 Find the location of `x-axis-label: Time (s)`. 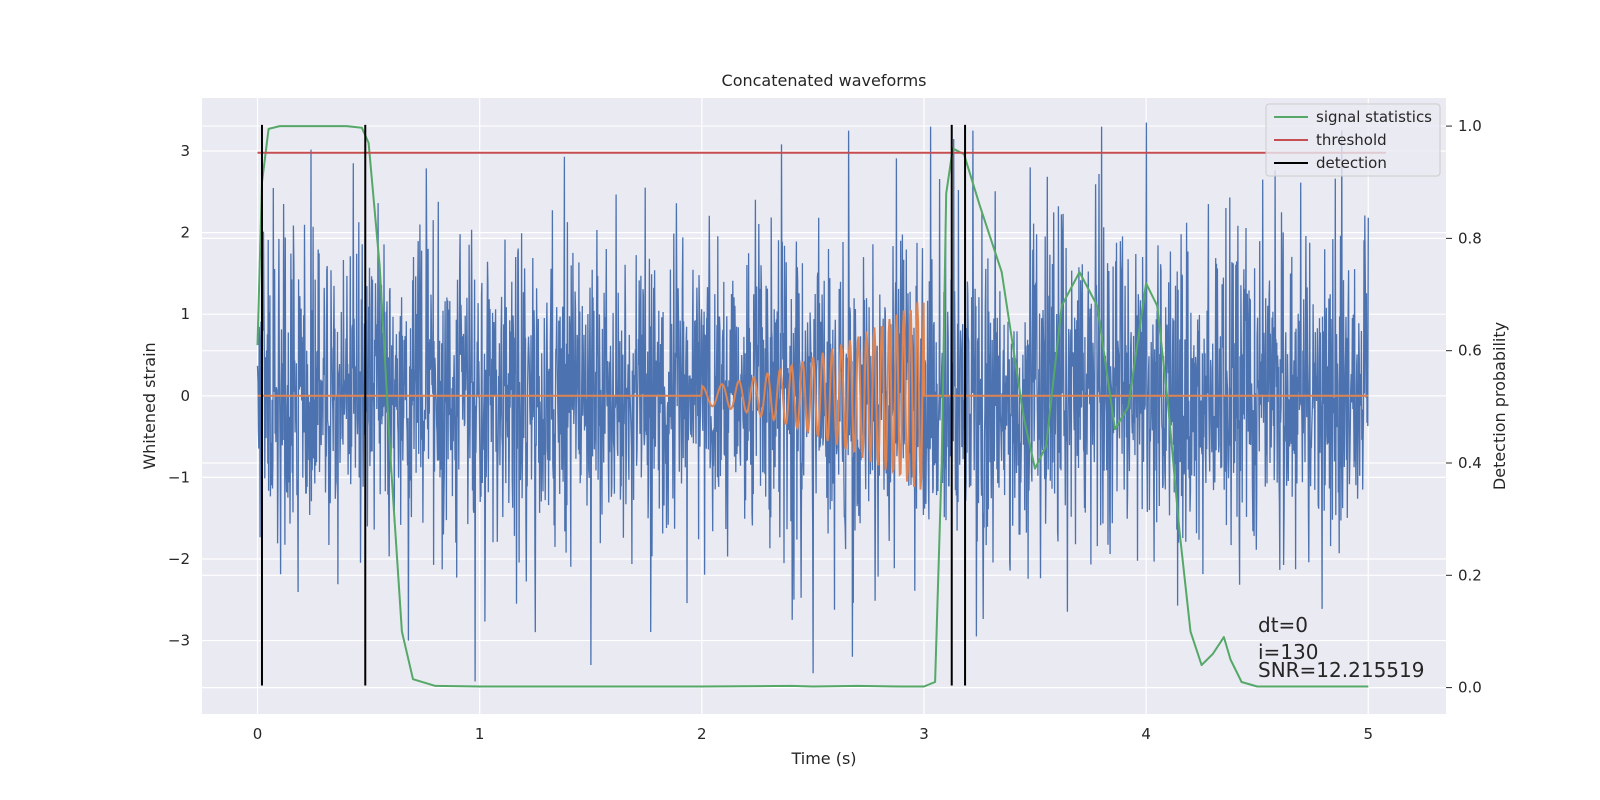

x-axis-label: Time (s) is located at coordinates (823, 758).